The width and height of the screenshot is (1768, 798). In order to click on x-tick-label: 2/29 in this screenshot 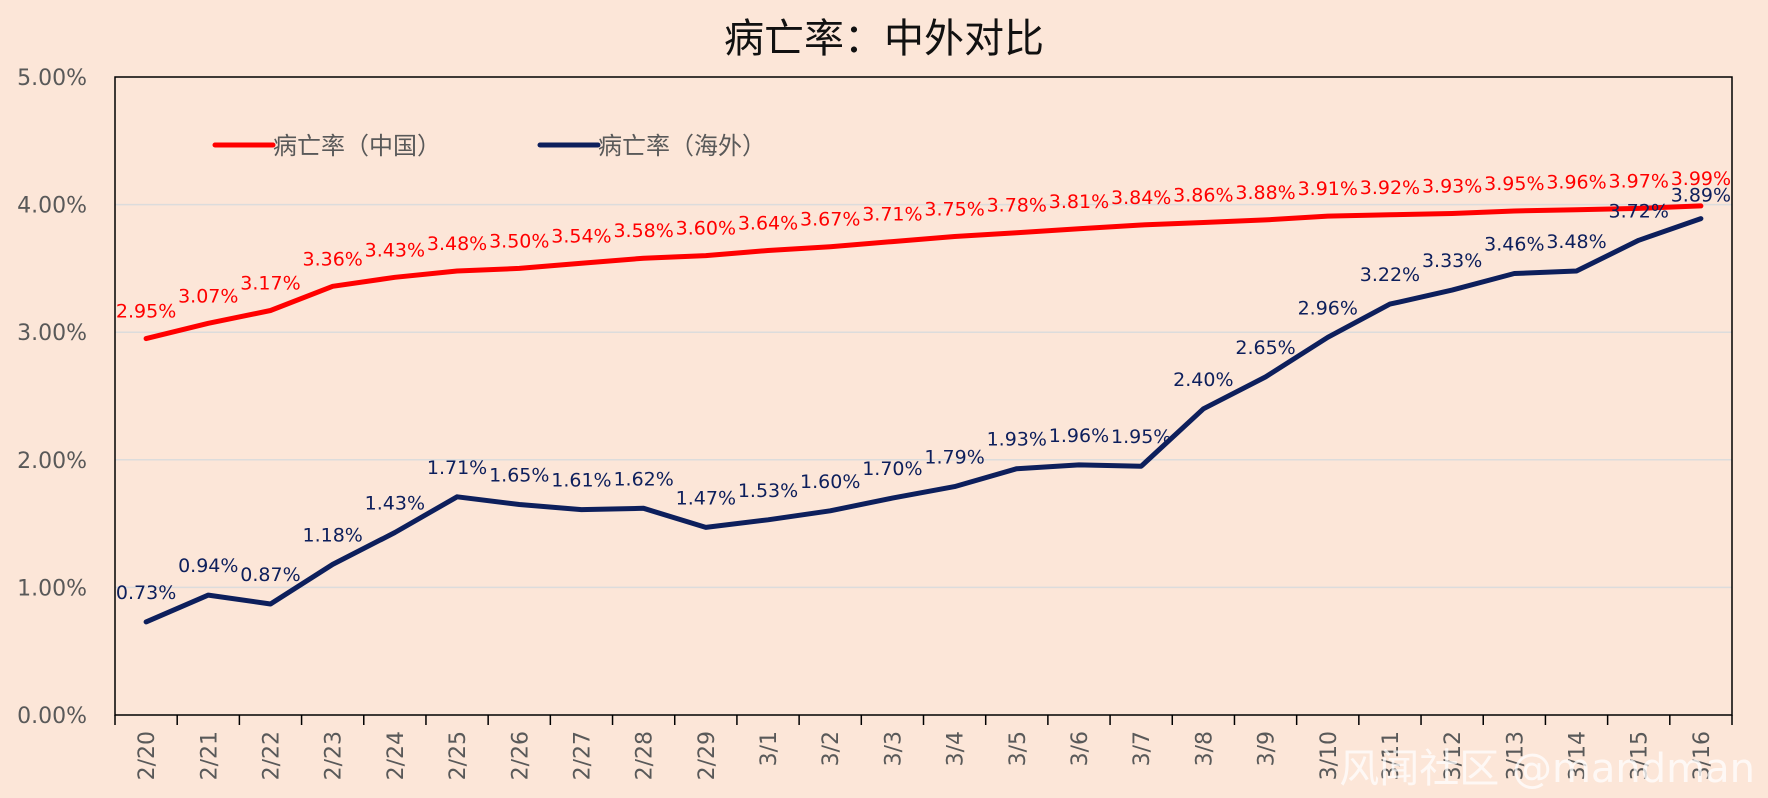, I will do `click(707, 755)`.